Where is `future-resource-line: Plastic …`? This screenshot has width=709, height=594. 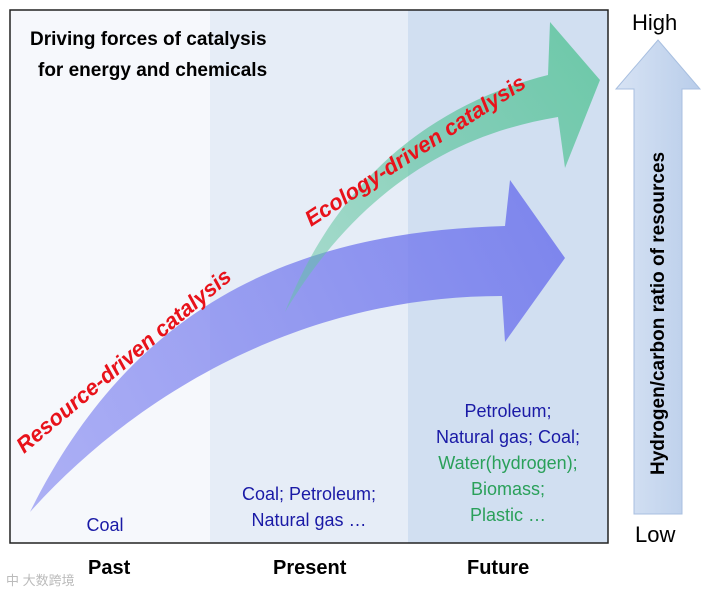
future-resource-line: Plastic … is located at coordinates (508, 515).